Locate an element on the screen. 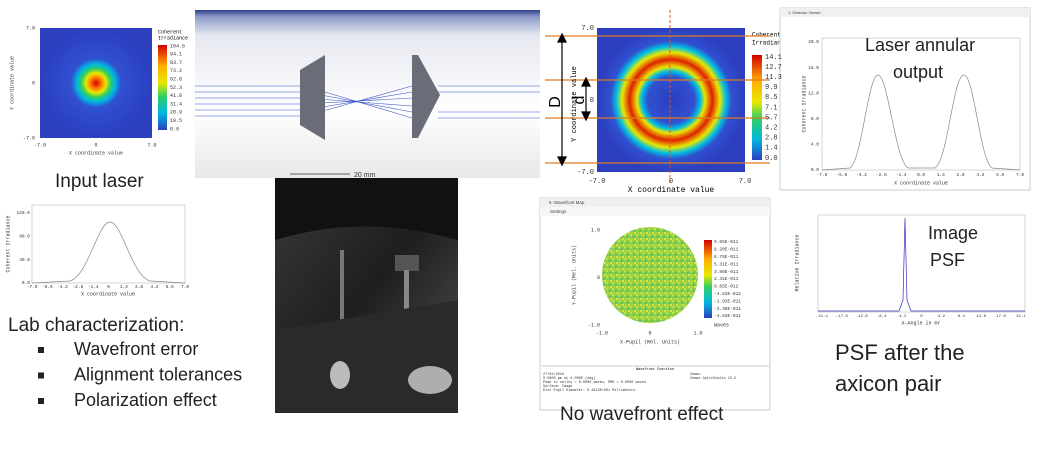 The height and width of the screenshot is (459, 1038). beam is located at coordinates (367, 102).